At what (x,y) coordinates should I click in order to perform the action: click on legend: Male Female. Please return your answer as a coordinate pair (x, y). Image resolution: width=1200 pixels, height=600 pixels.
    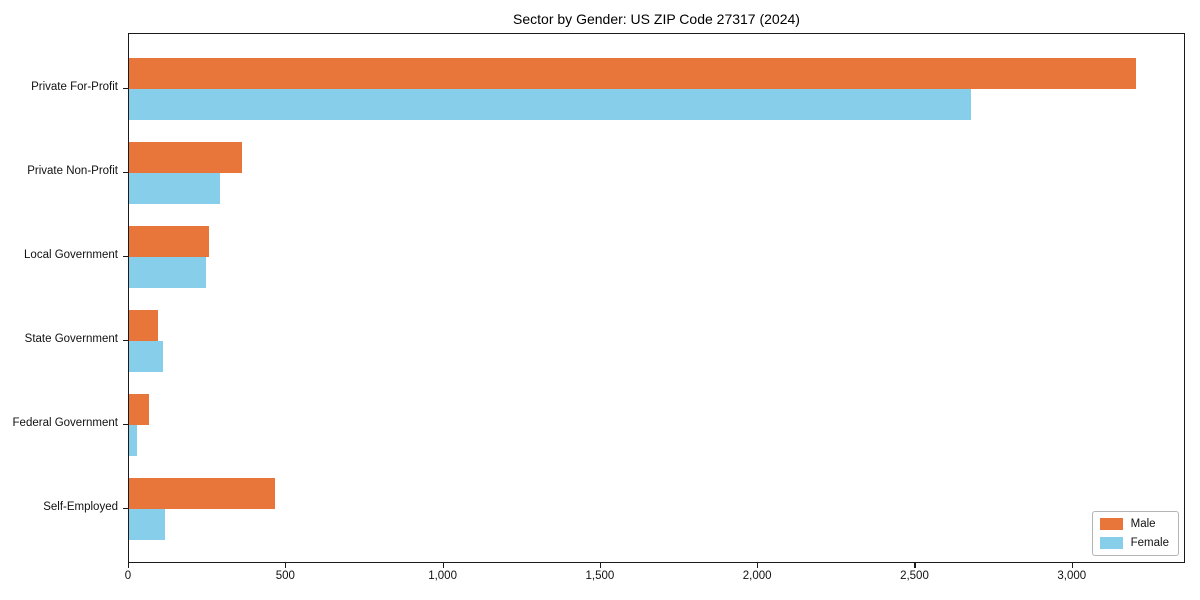
    Looking at the image, I should click on (1135, 533).